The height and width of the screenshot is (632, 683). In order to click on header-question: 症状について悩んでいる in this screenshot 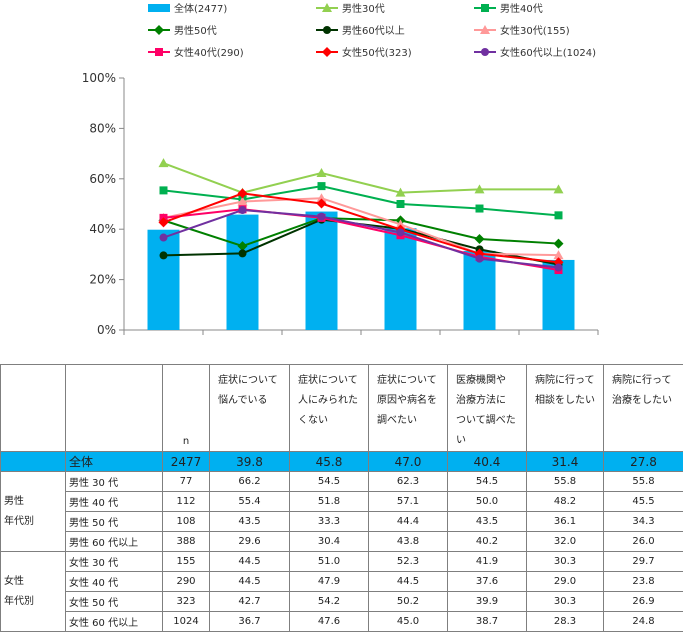, I will do `click(250, 408)`.